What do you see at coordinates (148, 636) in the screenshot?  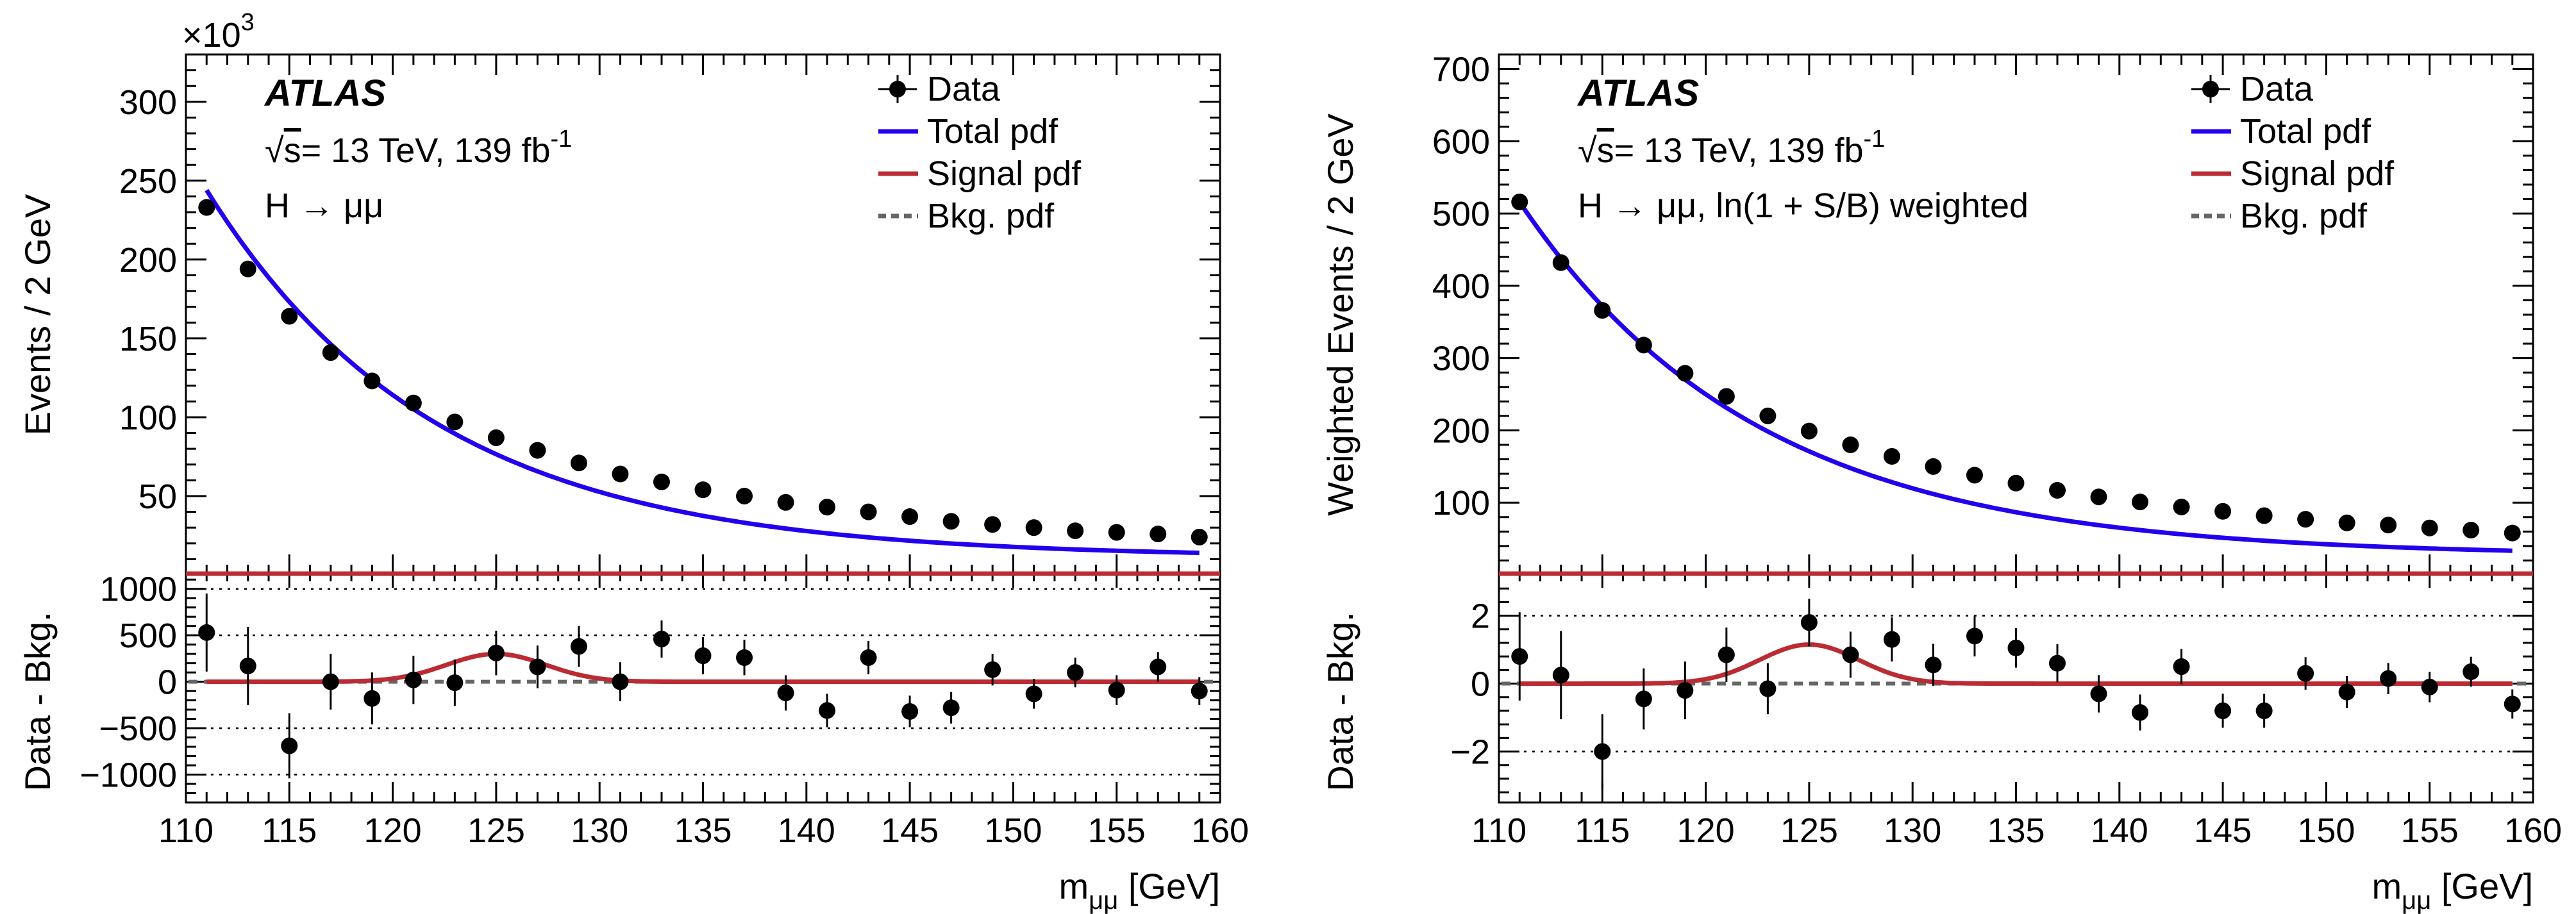 I see `left-bottom-y-tick-label-3: 500` at bounding box center [148, 636].